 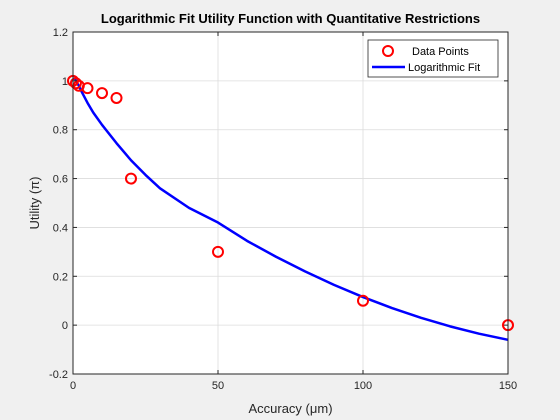 I want to click on legend: Data Points Logarithmic Fit, so click(x=433, y=58).